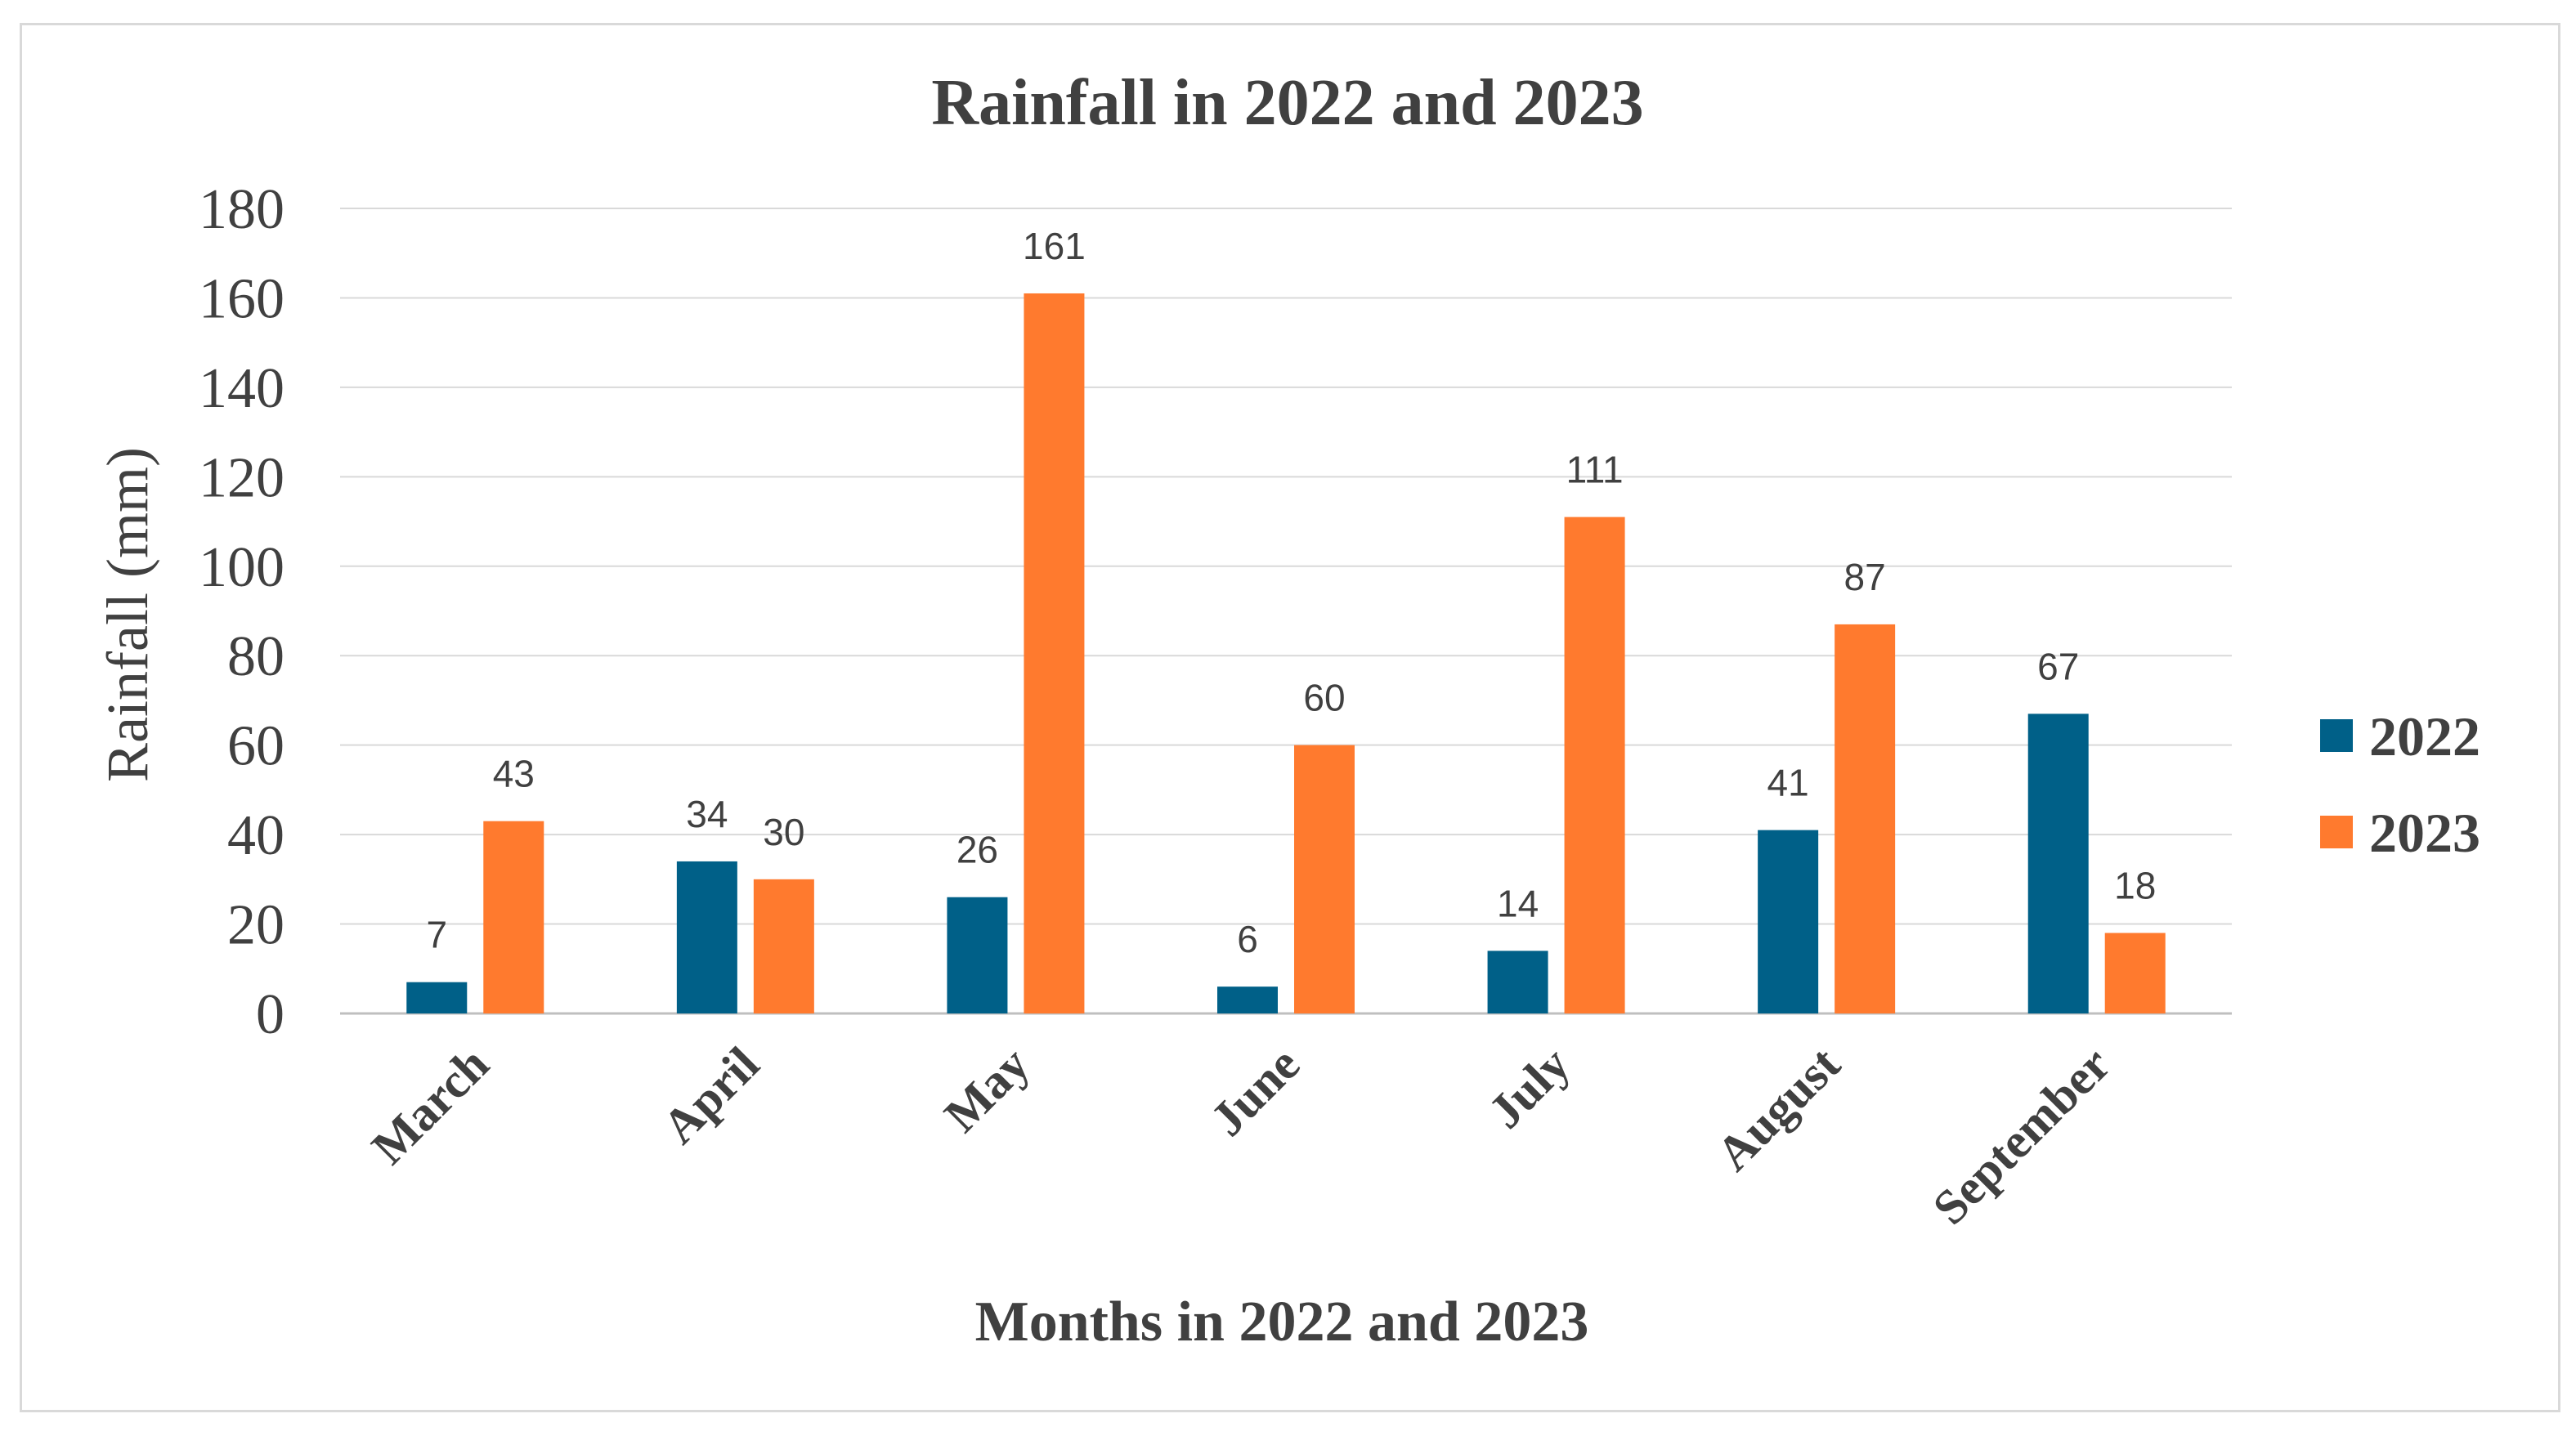  Describe the element at coordinates (241, 298) in the screenshot. I see `y-tick-label: 160` at that location.